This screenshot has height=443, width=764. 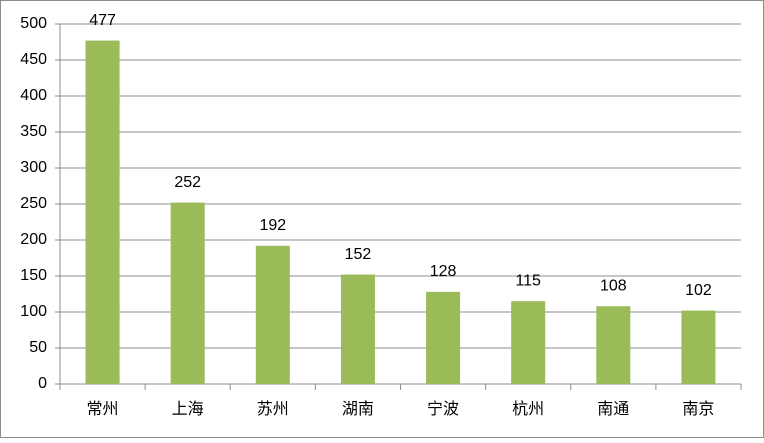 What do you see at coordinates (188, 409) in the screenshot?
I see `x-tick-label: 上海` at bounding box center [188, 409].